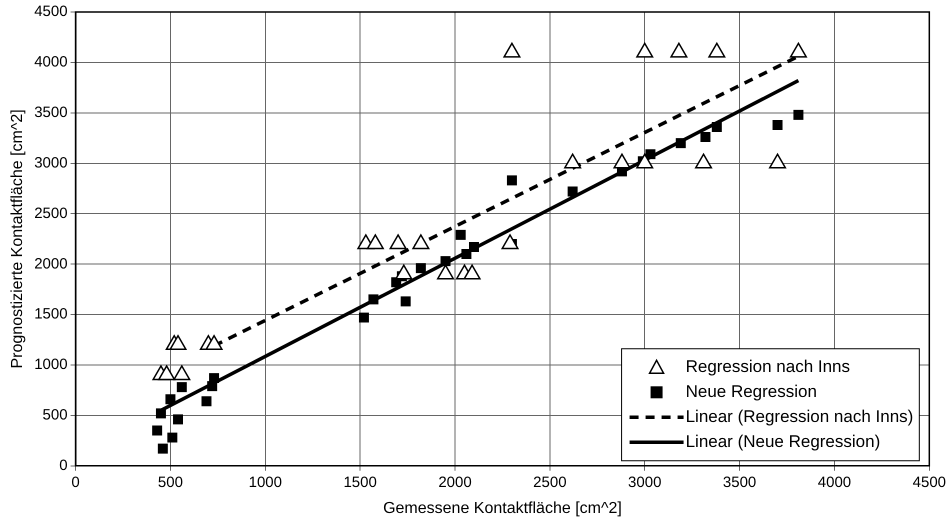 Image resolution: width=949 pixels, height=526 pixels. Describe the element at coordinates (751, 391) in the screenshot. I see `legend-label: Neue Regression` at that location.